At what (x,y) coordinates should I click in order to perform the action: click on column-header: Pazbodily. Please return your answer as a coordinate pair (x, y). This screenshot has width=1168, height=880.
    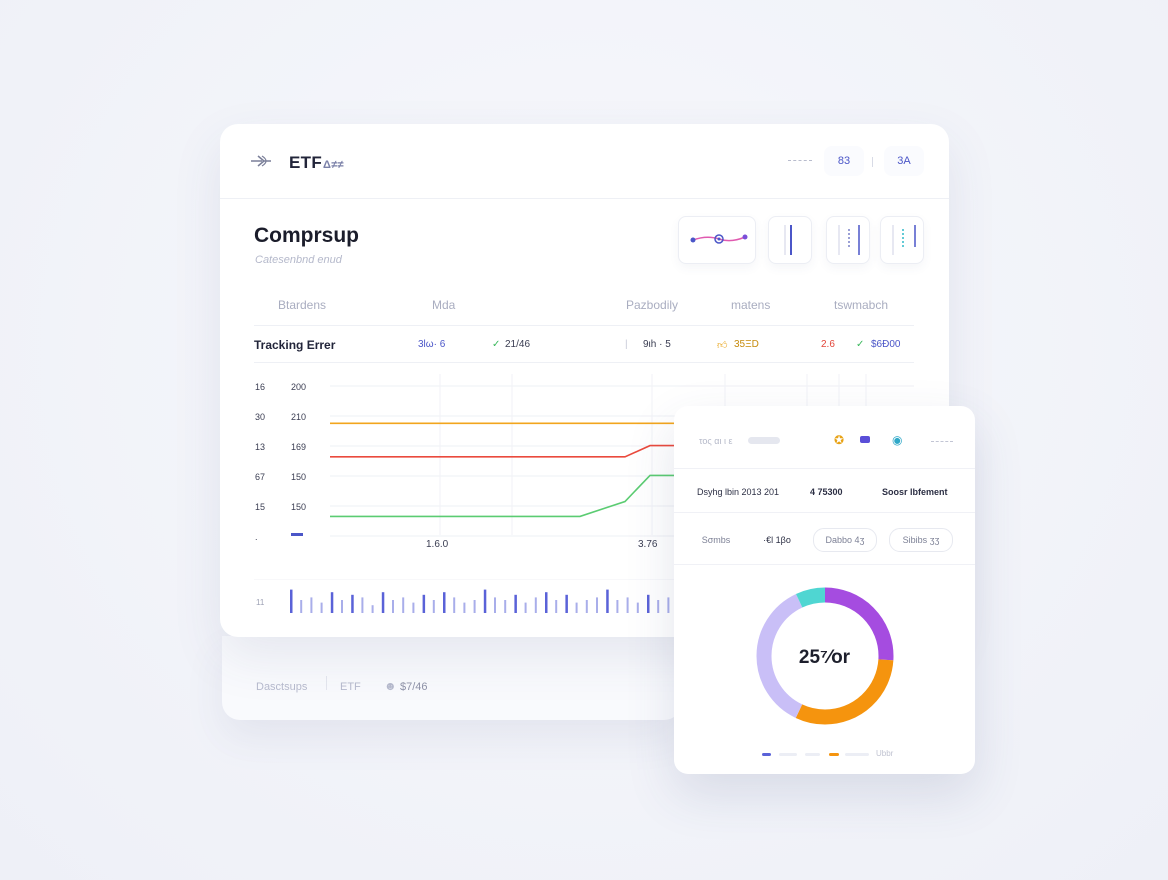
    Looking at the image, I should click on (652, 305).